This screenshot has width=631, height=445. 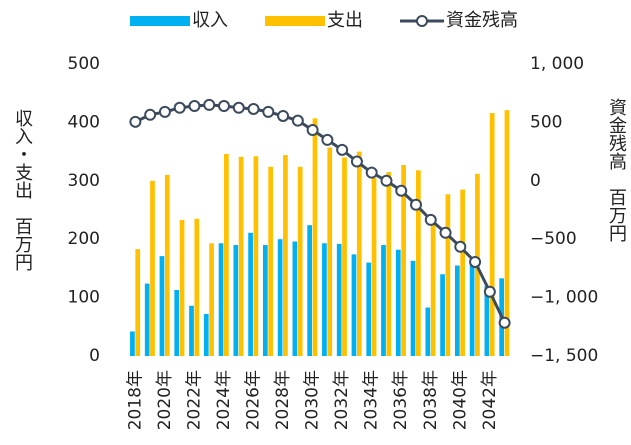 I want to click on y-tick-label: 400, so click(x=84, y=122).